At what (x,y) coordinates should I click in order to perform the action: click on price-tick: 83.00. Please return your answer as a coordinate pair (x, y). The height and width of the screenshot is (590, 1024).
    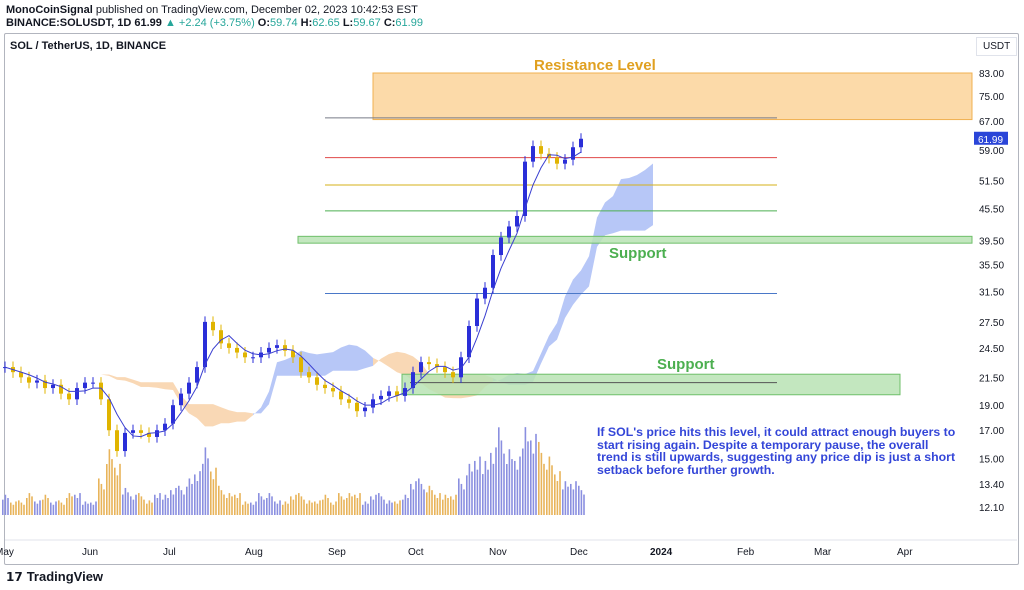
    Looking at the image, I should click on (991, 74).